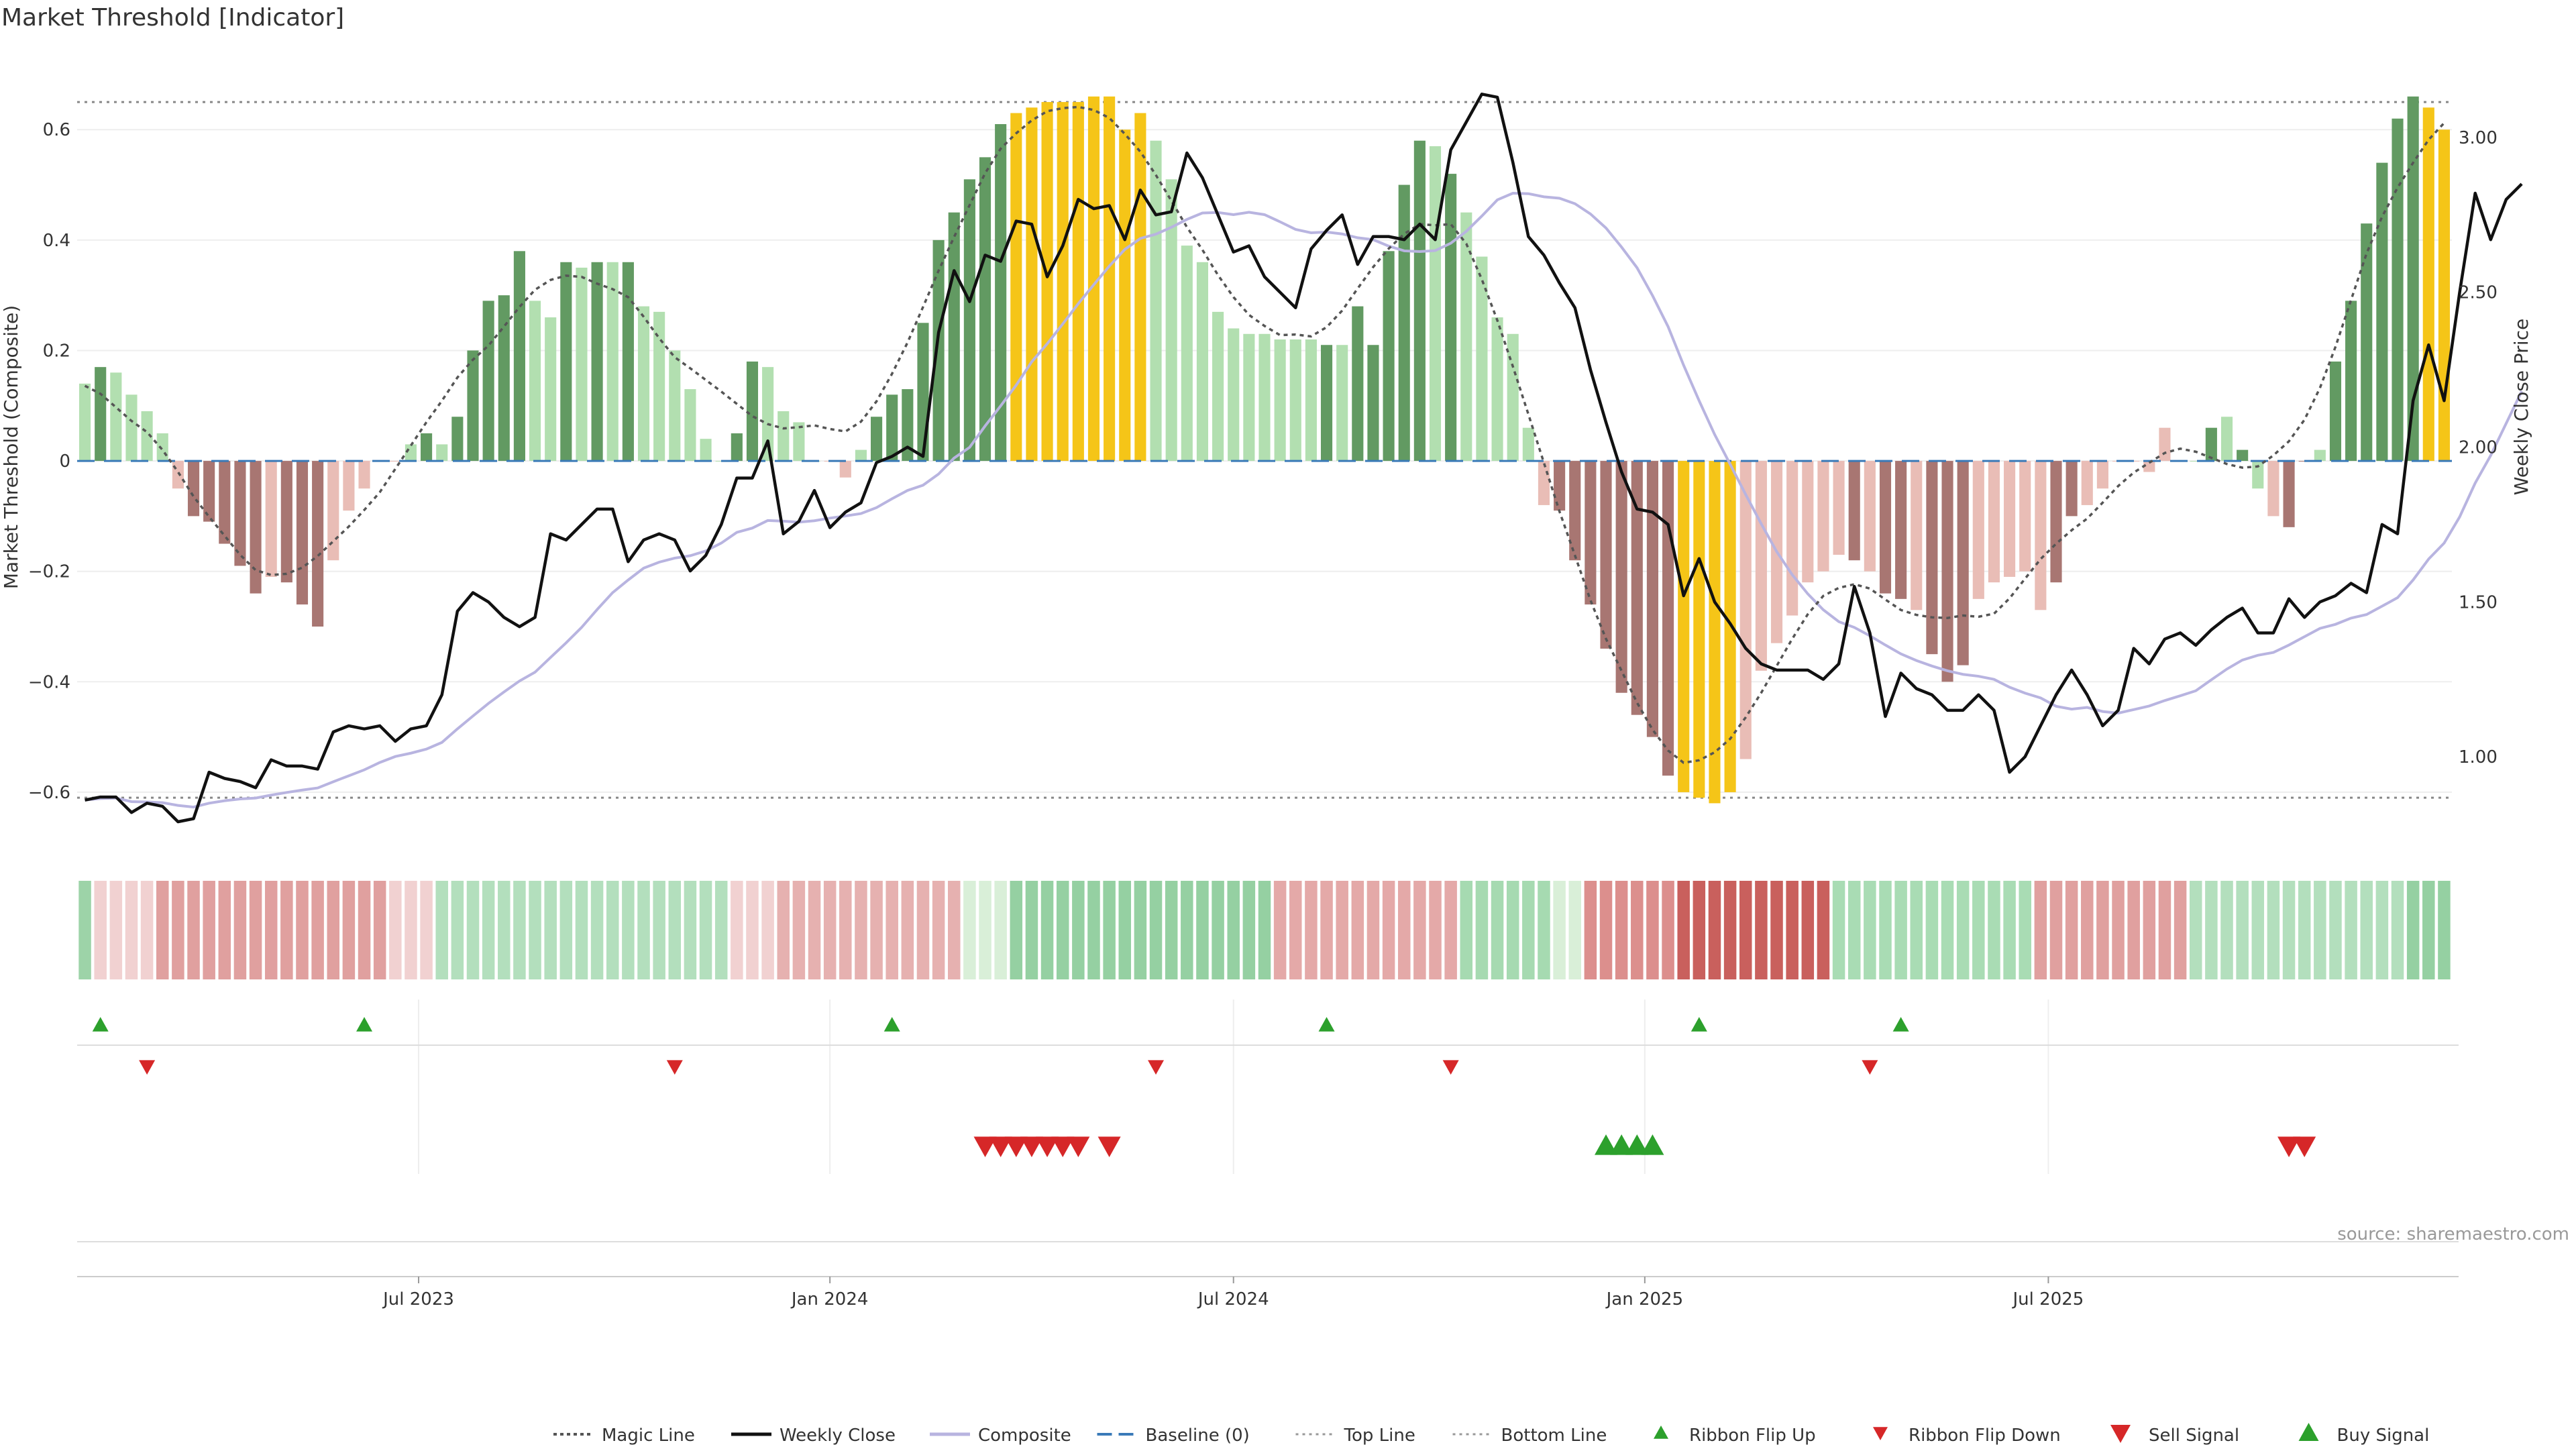 The image size is (2576, 1449). What do you see at coordinates (1652, 1144) in the screenshot?
I see `buy-signal-marker` at bounding box center [1652, 1144].